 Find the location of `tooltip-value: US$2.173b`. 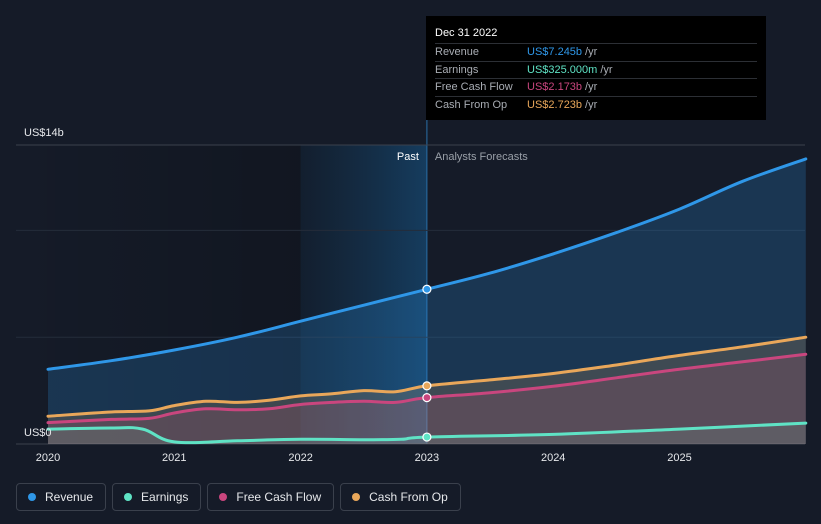

tooltip-value: US$2.173b is located at coordinates (555, 87).